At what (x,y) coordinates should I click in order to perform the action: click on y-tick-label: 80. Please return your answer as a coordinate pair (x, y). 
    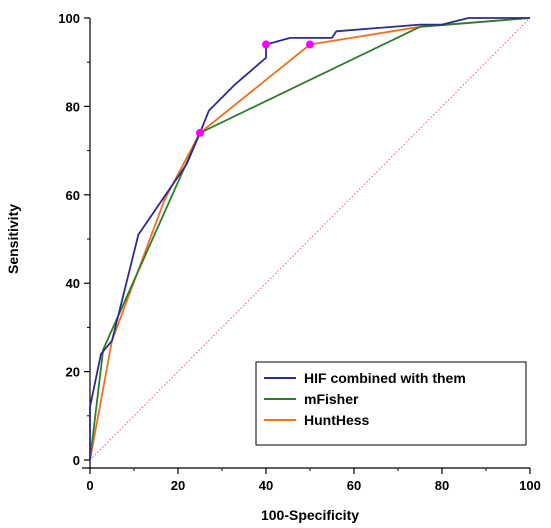
    Looking at the image, I should click on (73, 106).